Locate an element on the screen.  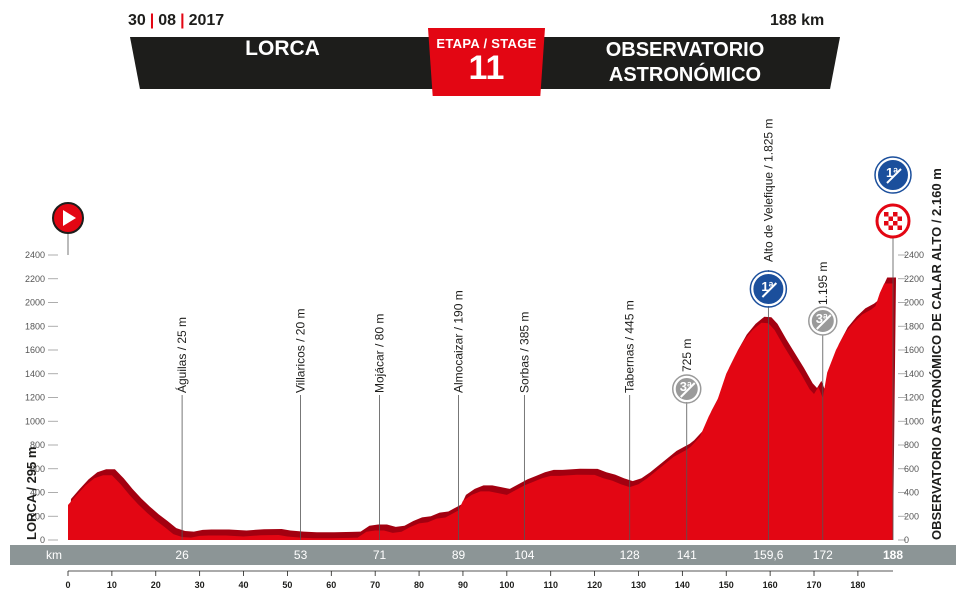
x-tick-label: 80 is located at coordinates (419, 585).